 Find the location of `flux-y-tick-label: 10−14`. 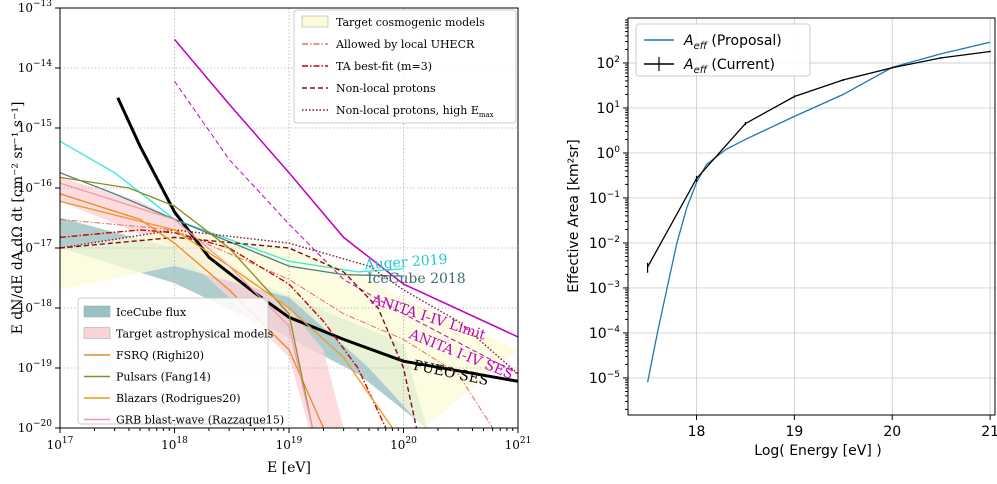

flux-y-tick-label: 10−14 is located at coordinates (35, 67).